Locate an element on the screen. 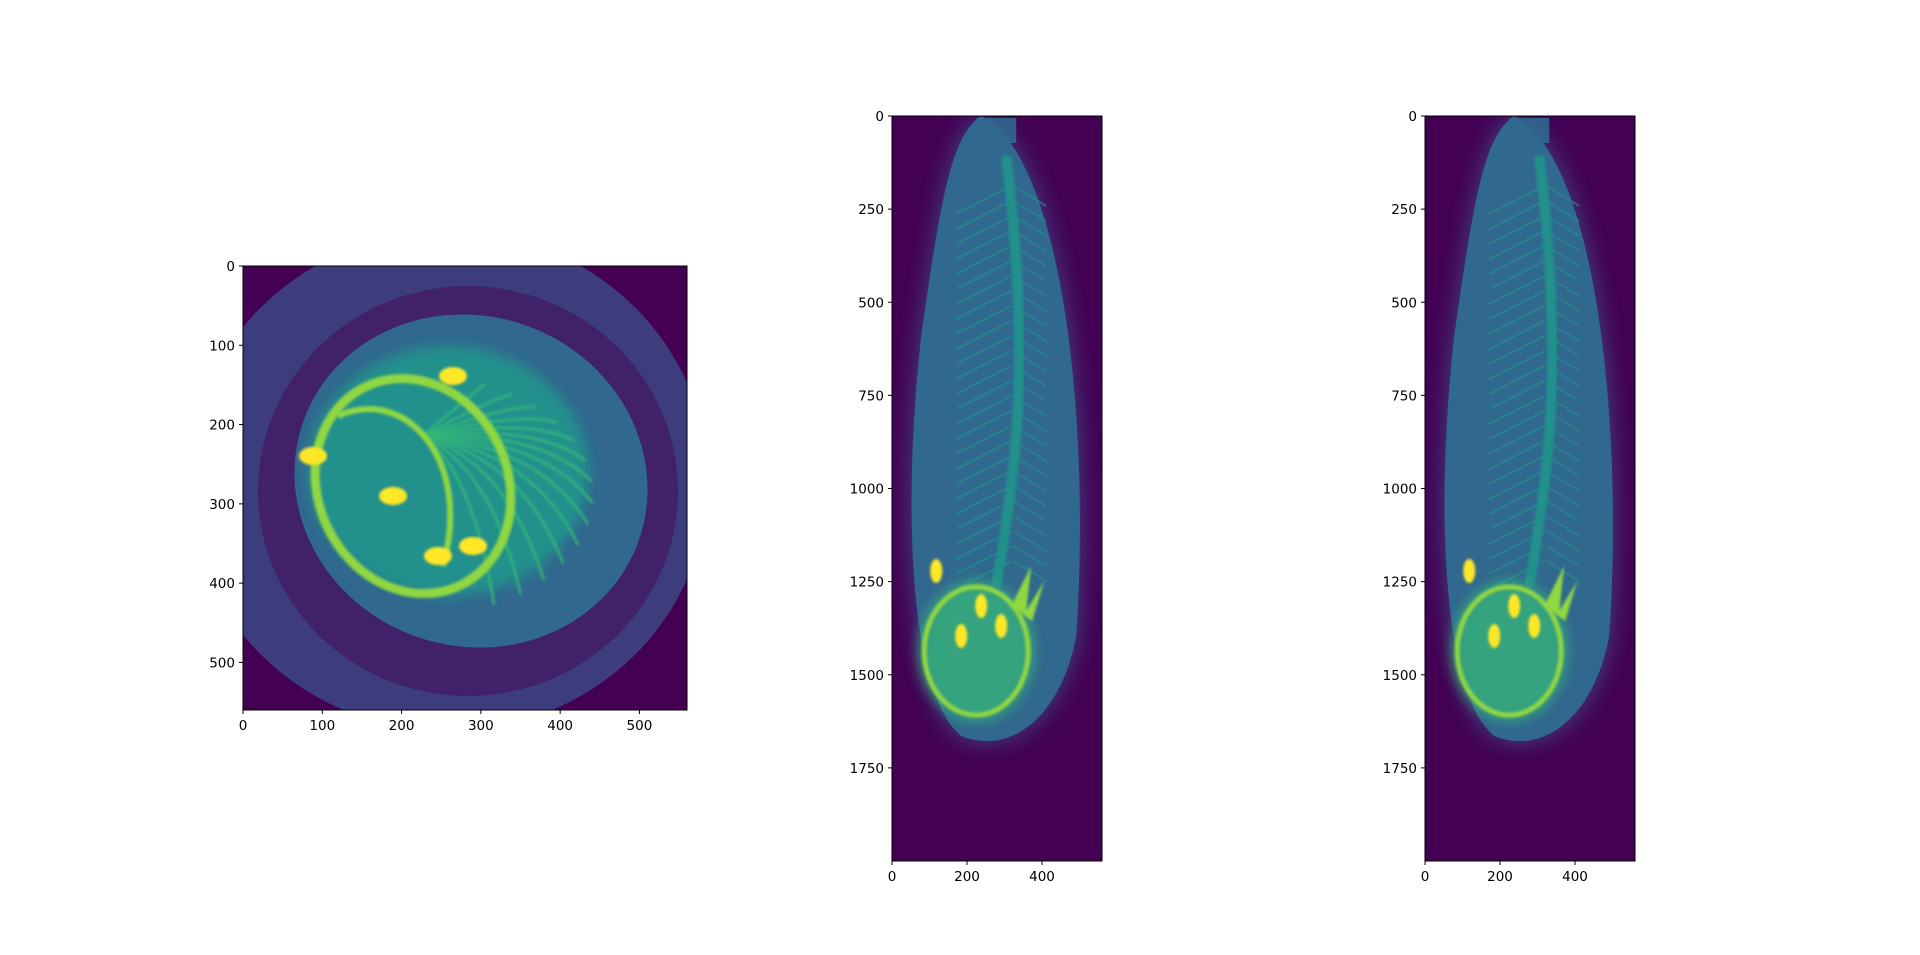  sagittal-x-ticks: 0 200 400 is located at coordinates (1504, 873).